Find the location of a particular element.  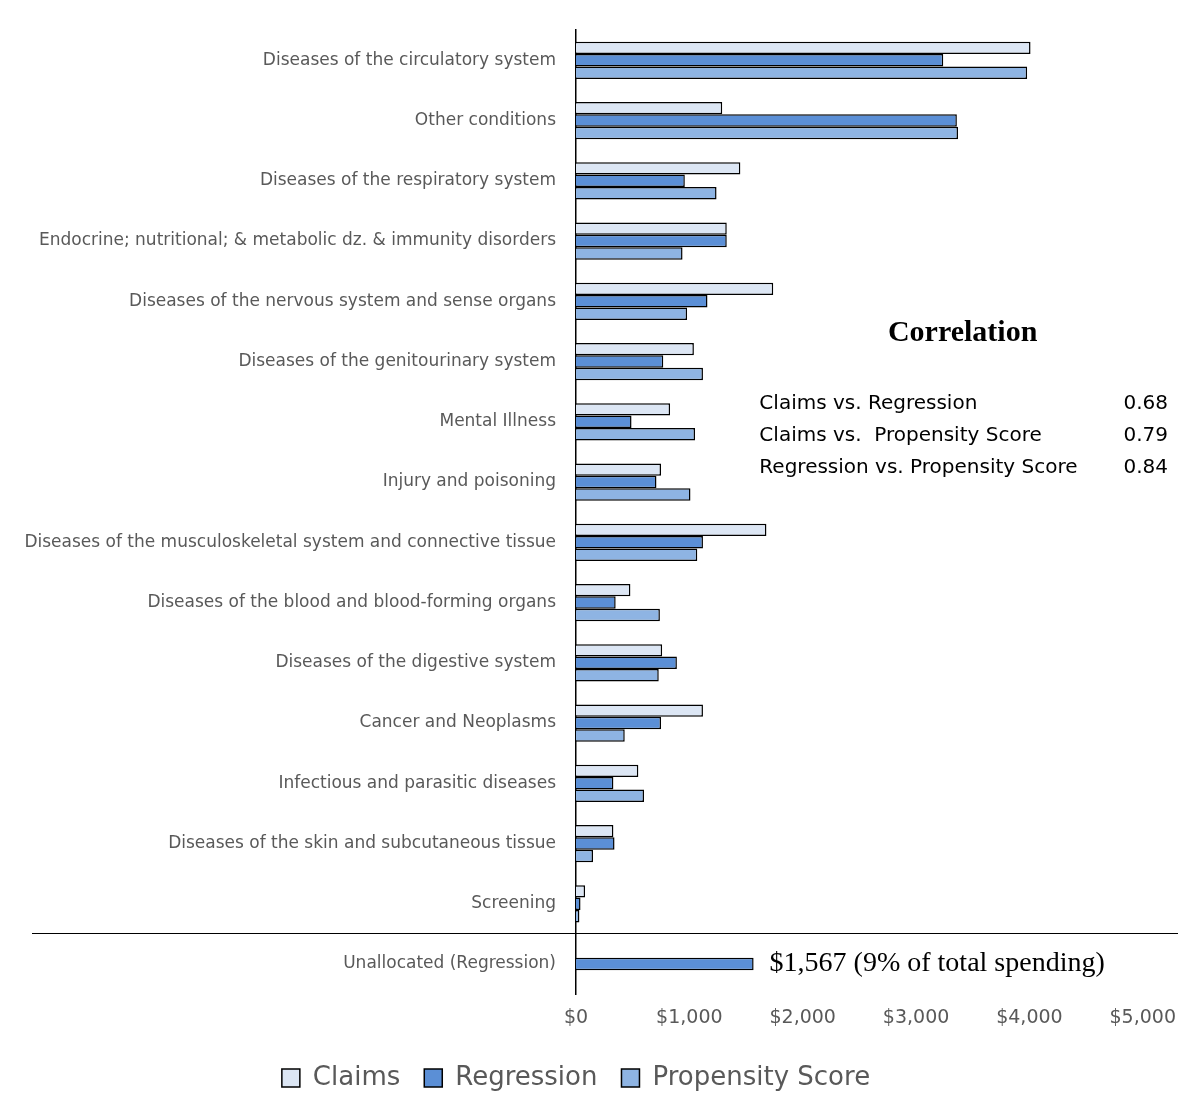

x-tick-label: $4,000 is located at coordinates (1029, 1015).